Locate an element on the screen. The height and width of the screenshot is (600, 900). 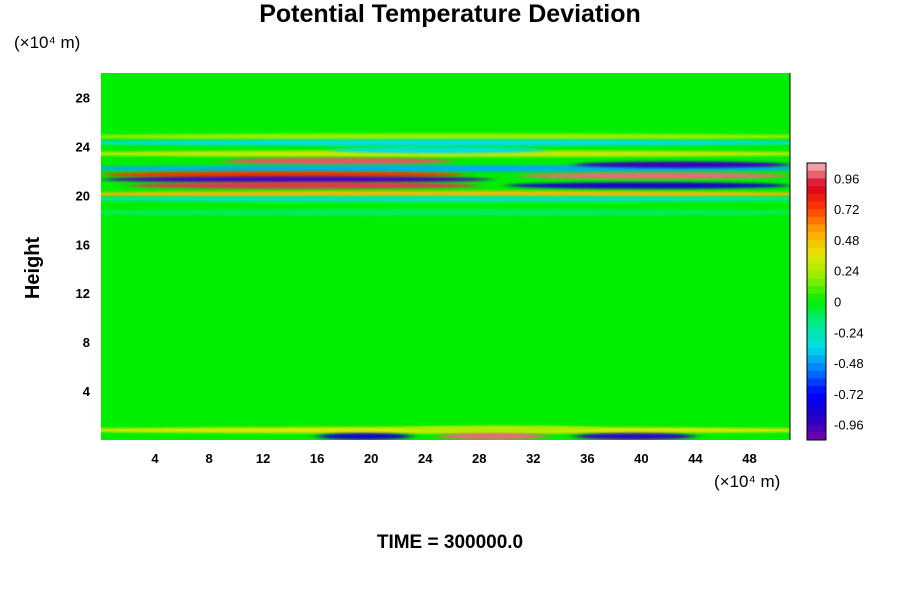
x-tick-label: 4 is located at coordinates (155, 458).